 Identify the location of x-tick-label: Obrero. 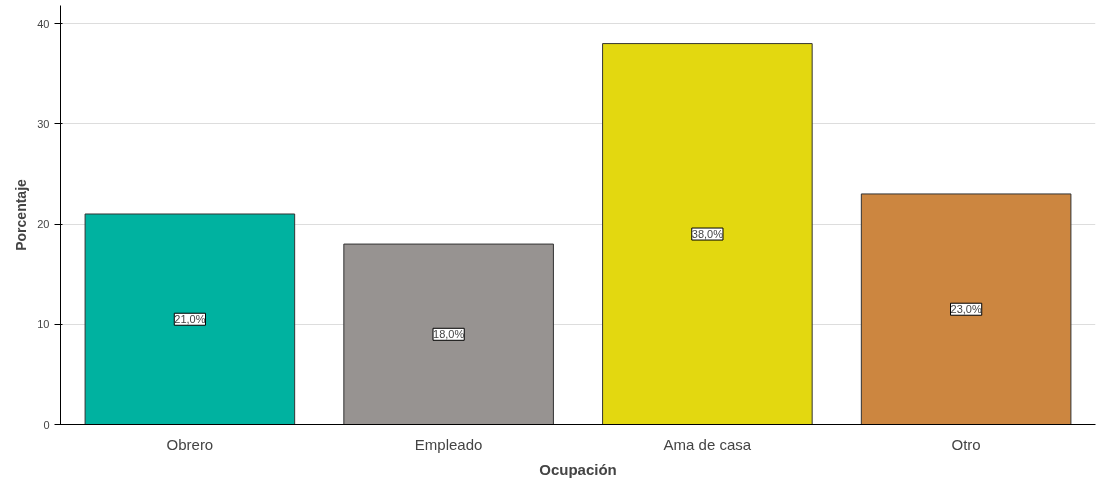
(190, 444).